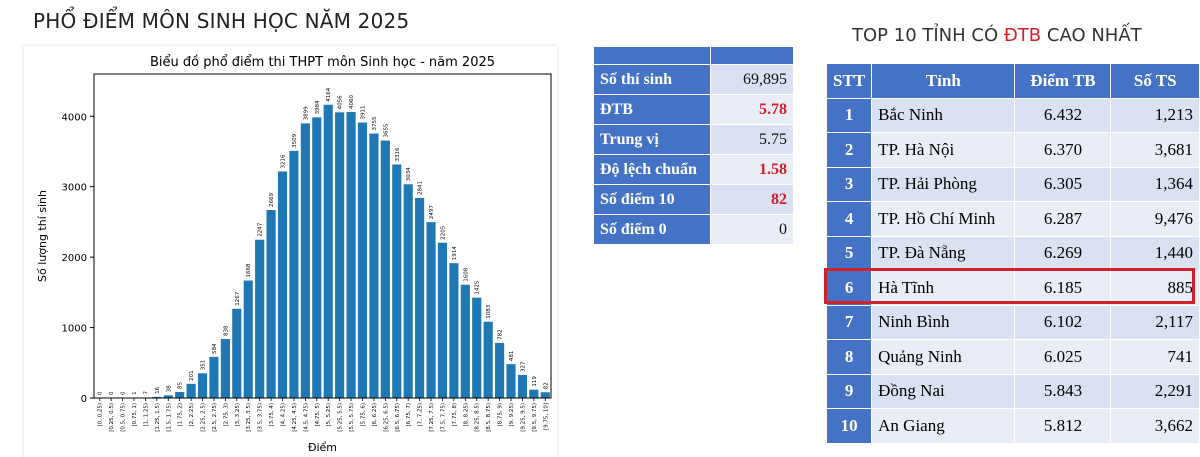 The width and height of the screenshot is (1200, 457). I want to click on column-header-average: Điểm TB, so click(1063, 81).